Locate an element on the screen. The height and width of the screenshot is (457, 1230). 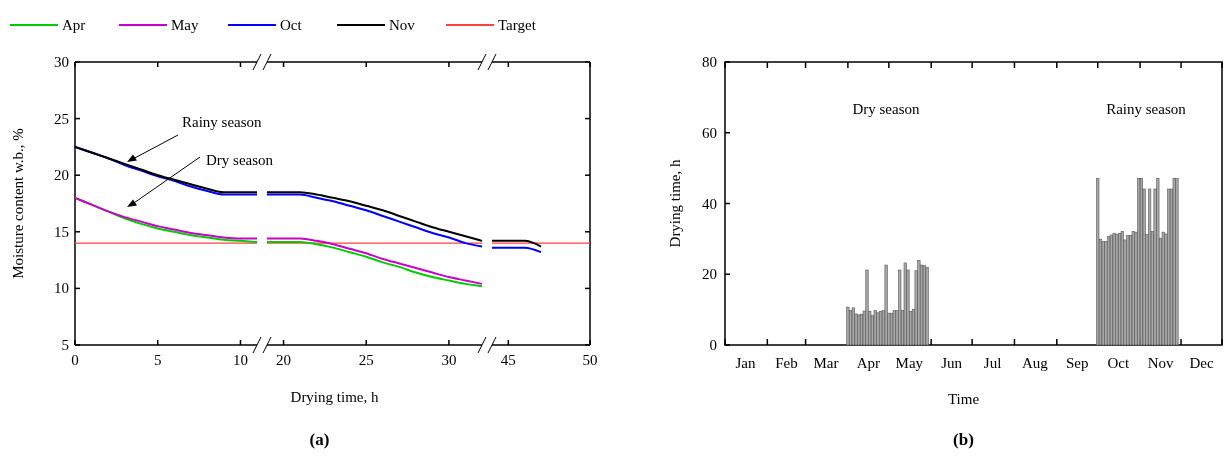
y-tick-label: 5 is located at coordinates (65, 345).